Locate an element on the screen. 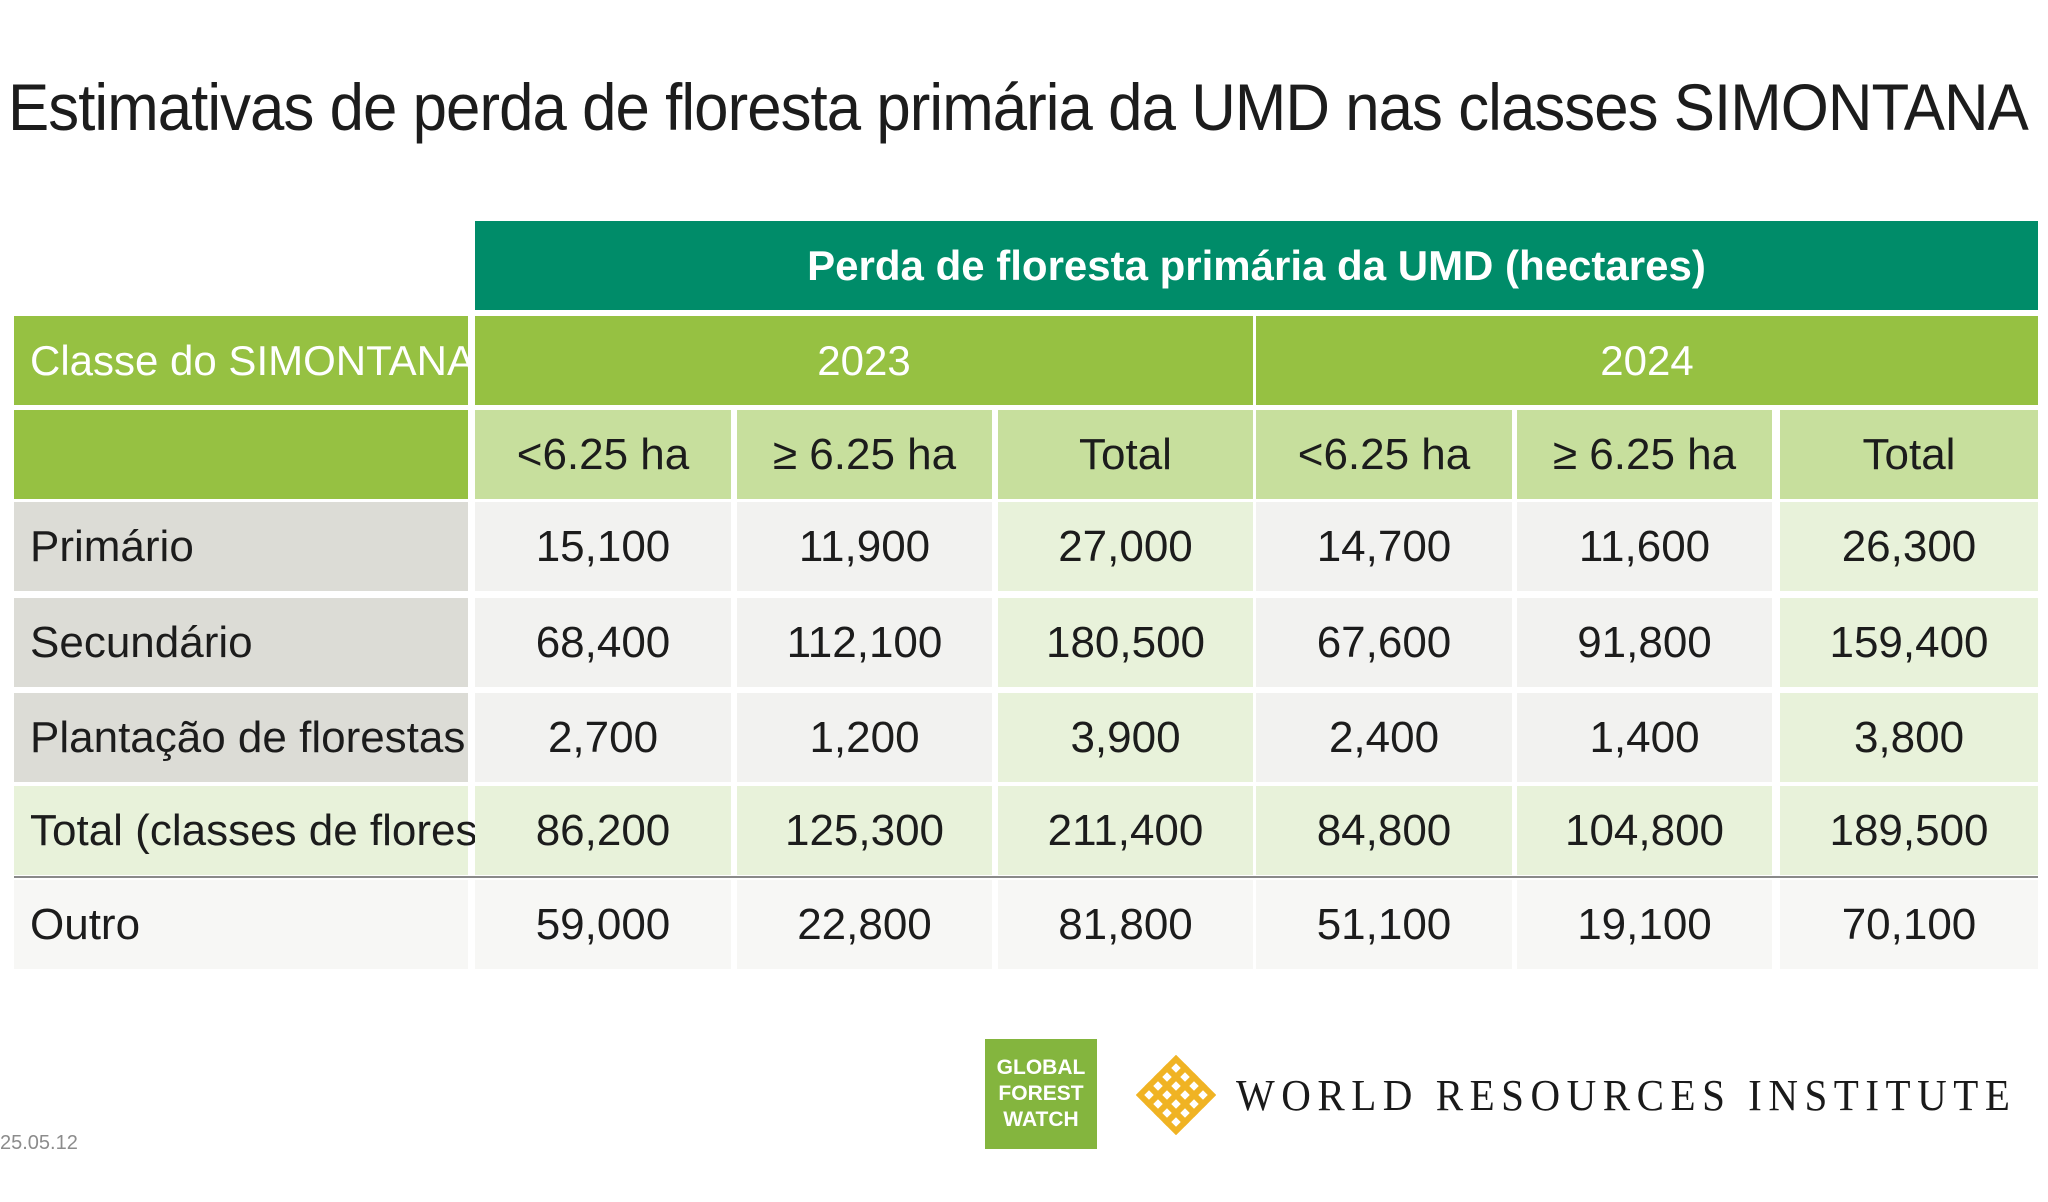 The height and width of the screenshot is (1202, 2048). table-cell-value: 2,400 is located at coordinates (1384, 737).